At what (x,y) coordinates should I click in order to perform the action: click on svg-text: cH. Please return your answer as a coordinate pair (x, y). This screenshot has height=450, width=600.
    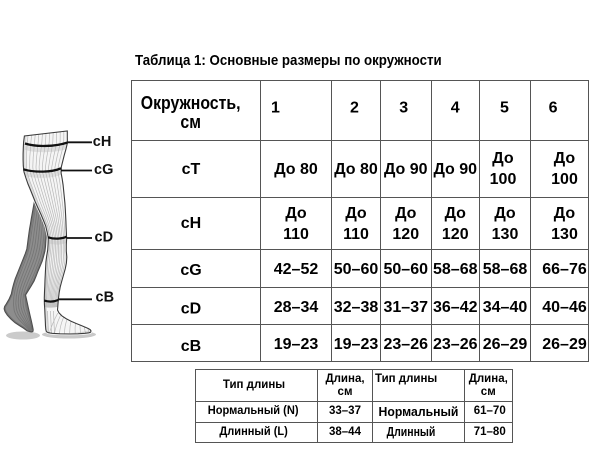
    Looking at the image, I should click on (102, 142).